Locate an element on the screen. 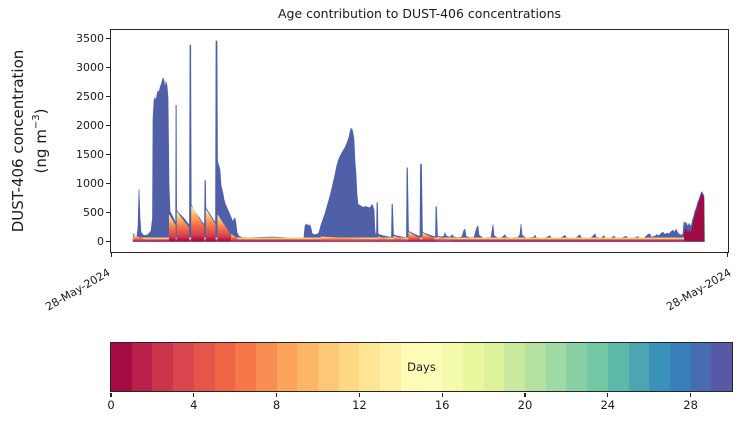 This screenshot has height=425, width=739. y-tick-label: 3500 is located at coordinates (90, 39).